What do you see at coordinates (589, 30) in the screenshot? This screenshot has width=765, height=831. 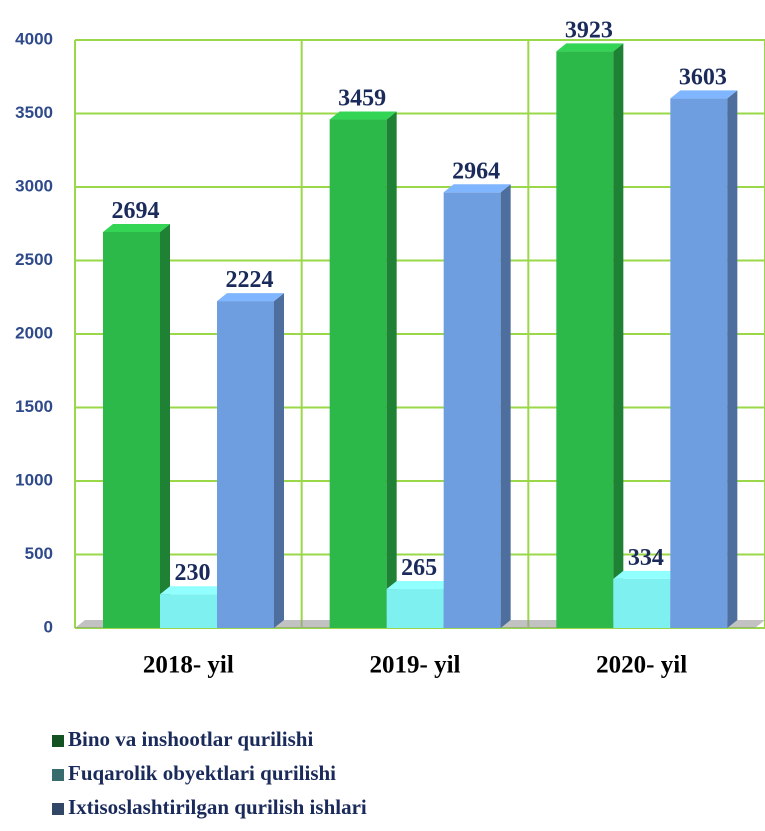 I see `data-label: 3923` at bounding box center [589, 30].